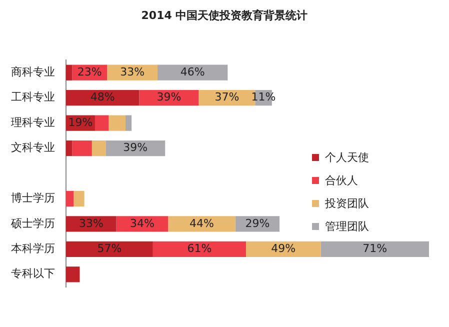 The width and height of the screenshot is (449, 327). Describe the element at coordinates (347, 203) in the screenshot. I see `legend-label: 投资团队` at that location.